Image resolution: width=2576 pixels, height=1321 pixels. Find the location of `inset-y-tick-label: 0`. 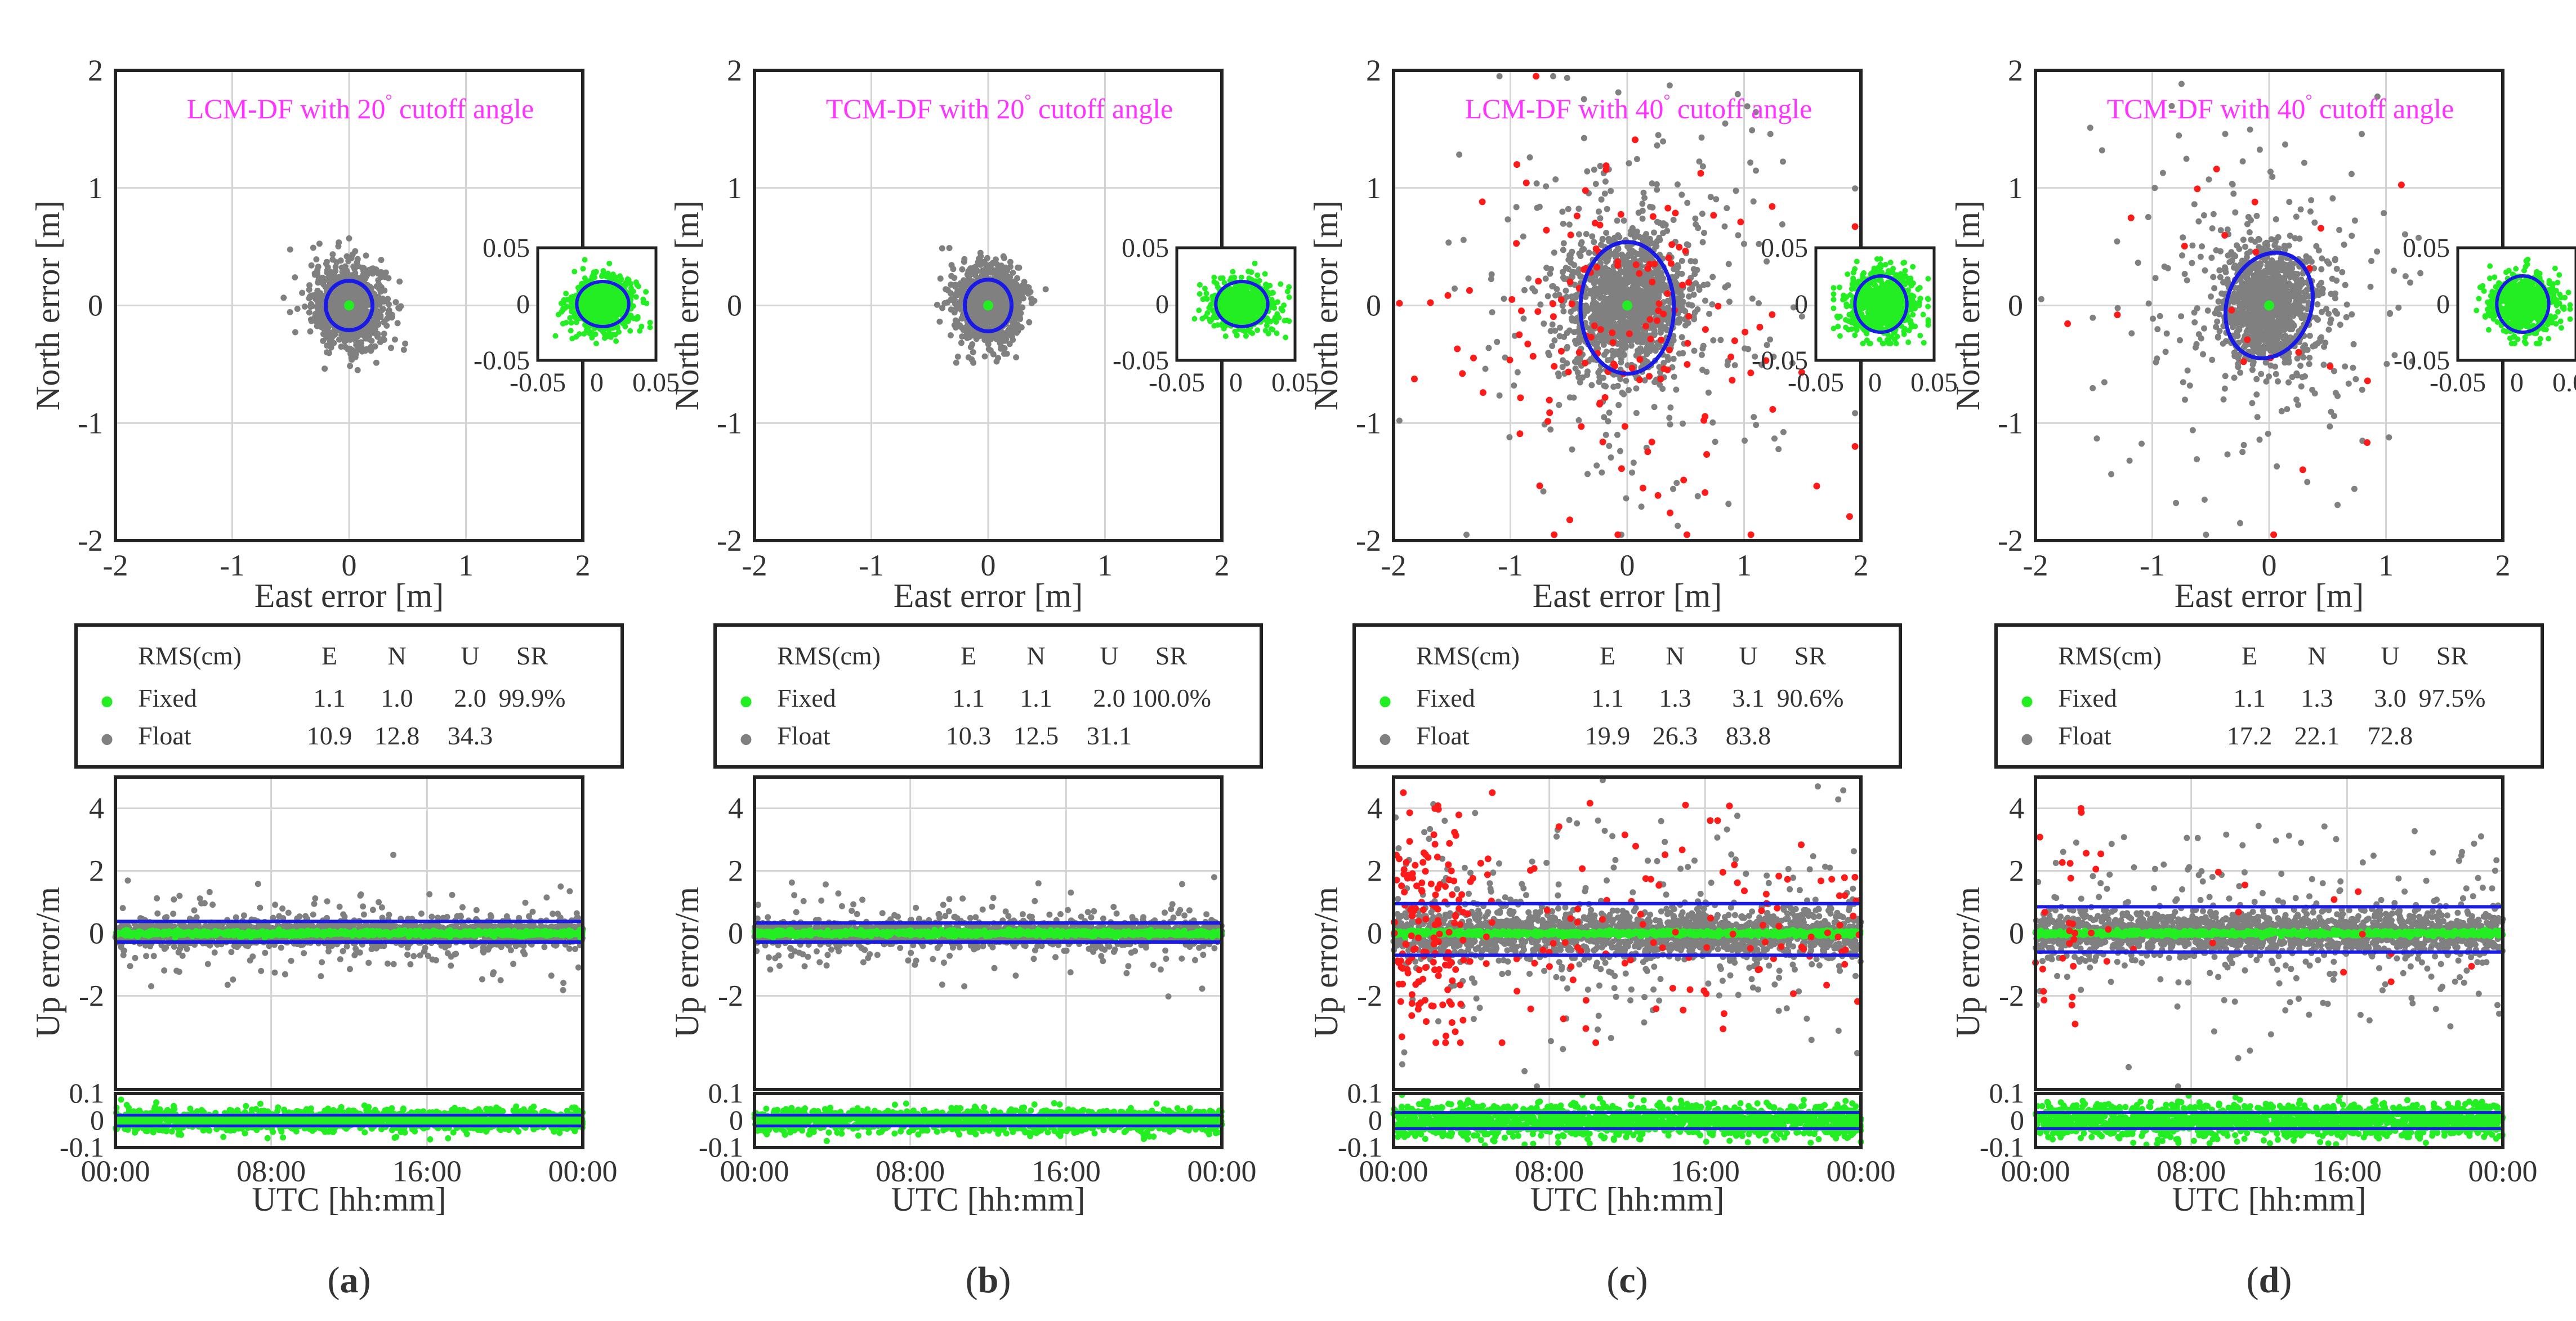

inset-y-tick-label: 0 is located at coordinates (1801, 304).